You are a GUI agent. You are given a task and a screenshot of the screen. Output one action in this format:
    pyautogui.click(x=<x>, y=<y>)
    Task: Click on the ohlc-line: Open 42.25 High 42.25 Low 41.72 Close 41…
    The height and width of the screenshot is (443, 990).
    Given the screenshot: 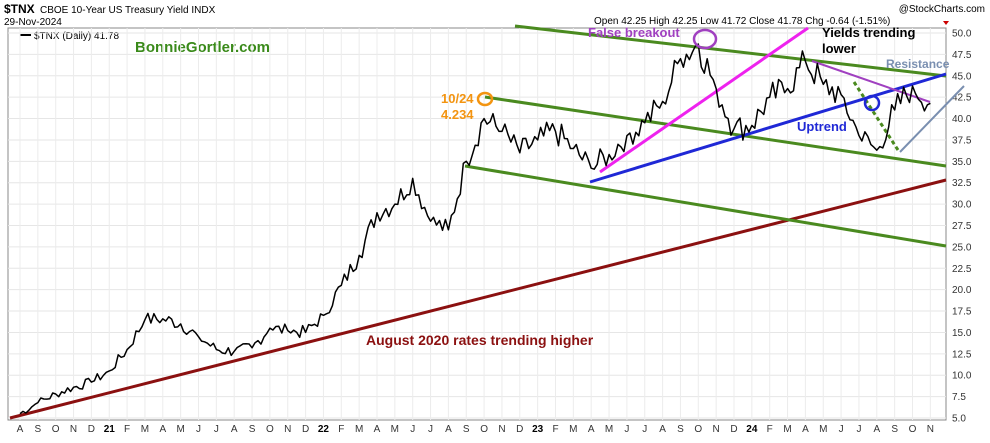 What is the action you would take?
    pyautogui.click(x=742, y=21)
    